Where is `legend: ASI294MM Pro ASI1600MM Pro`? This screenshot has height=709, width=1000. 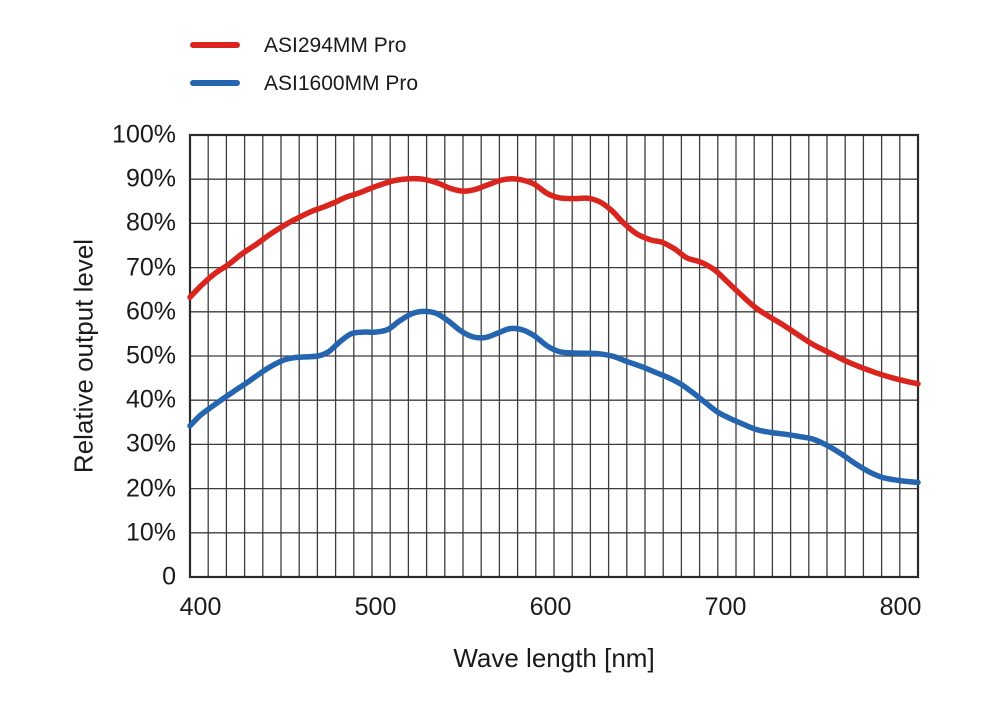 legend: ASI294MM Pro ASI1600MM Pro is located at coordinates (304, 64).